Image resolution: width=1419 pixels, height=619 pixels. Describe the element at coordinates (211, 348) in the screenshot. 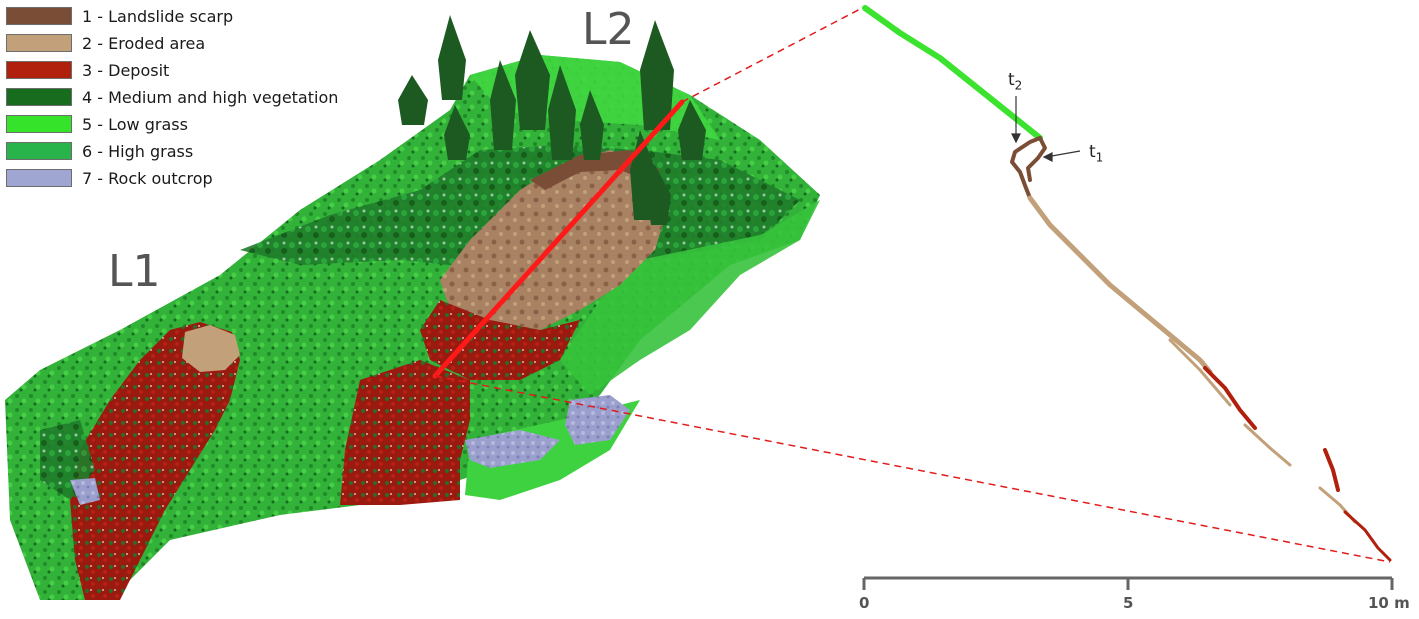

I see `l1-eroded` at that location.